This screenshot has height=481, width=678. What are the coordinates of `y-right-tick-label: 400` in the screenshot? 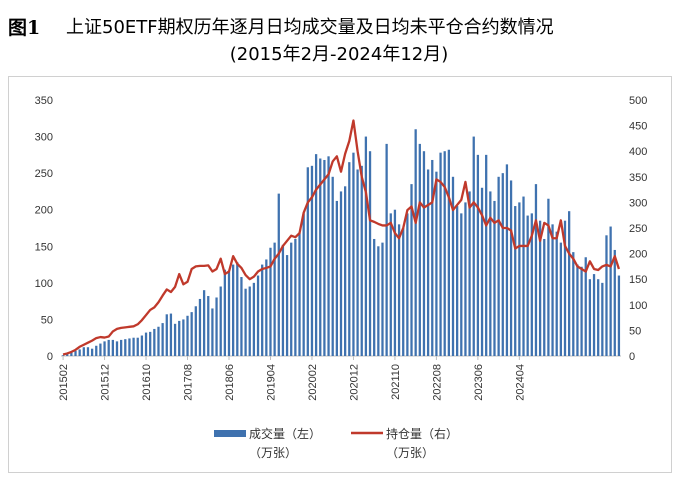 It's located at (638, 152).